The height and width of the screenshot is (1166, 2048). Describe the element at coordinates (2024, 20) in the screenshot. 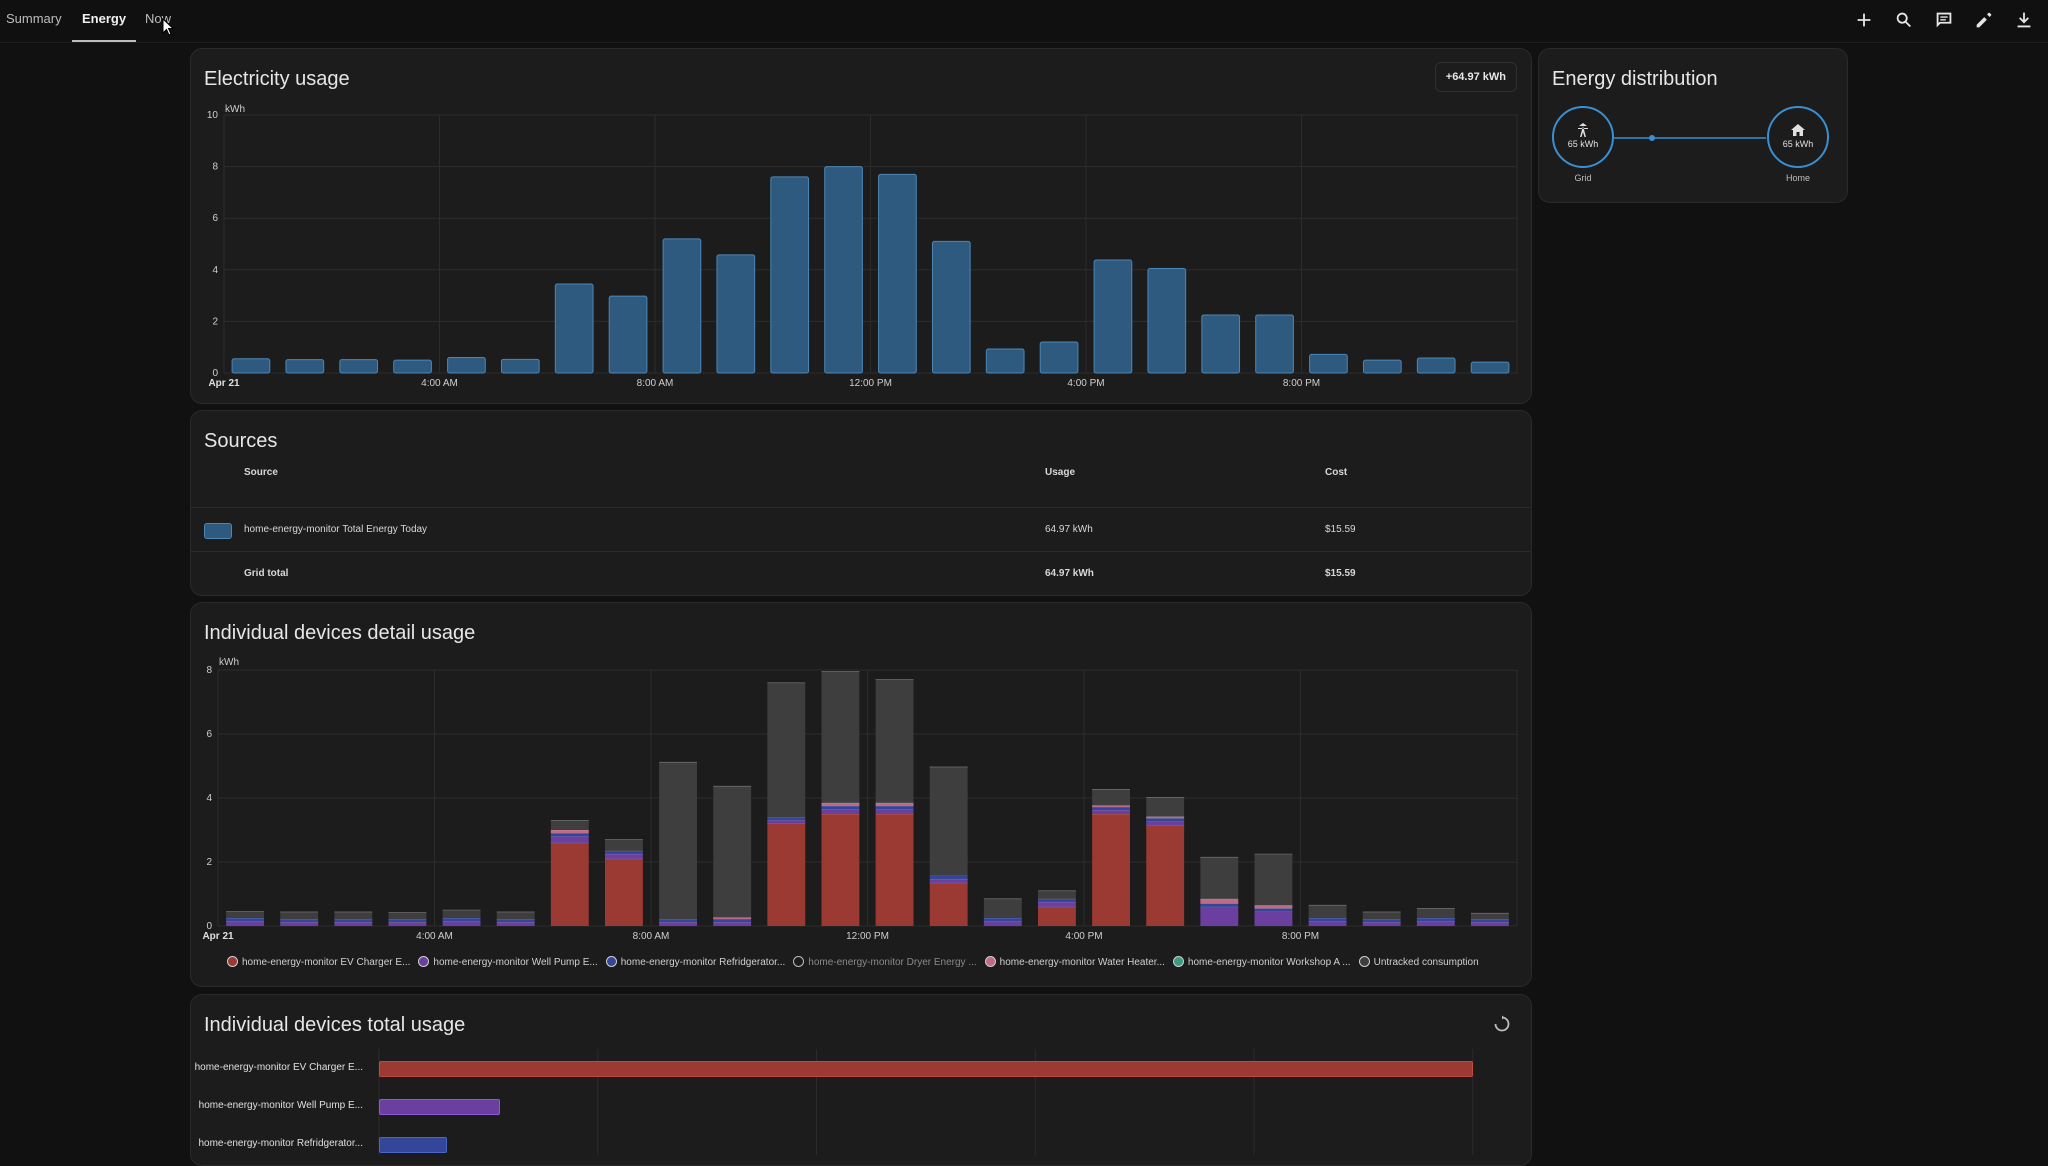

I see `download-icon` at that location.